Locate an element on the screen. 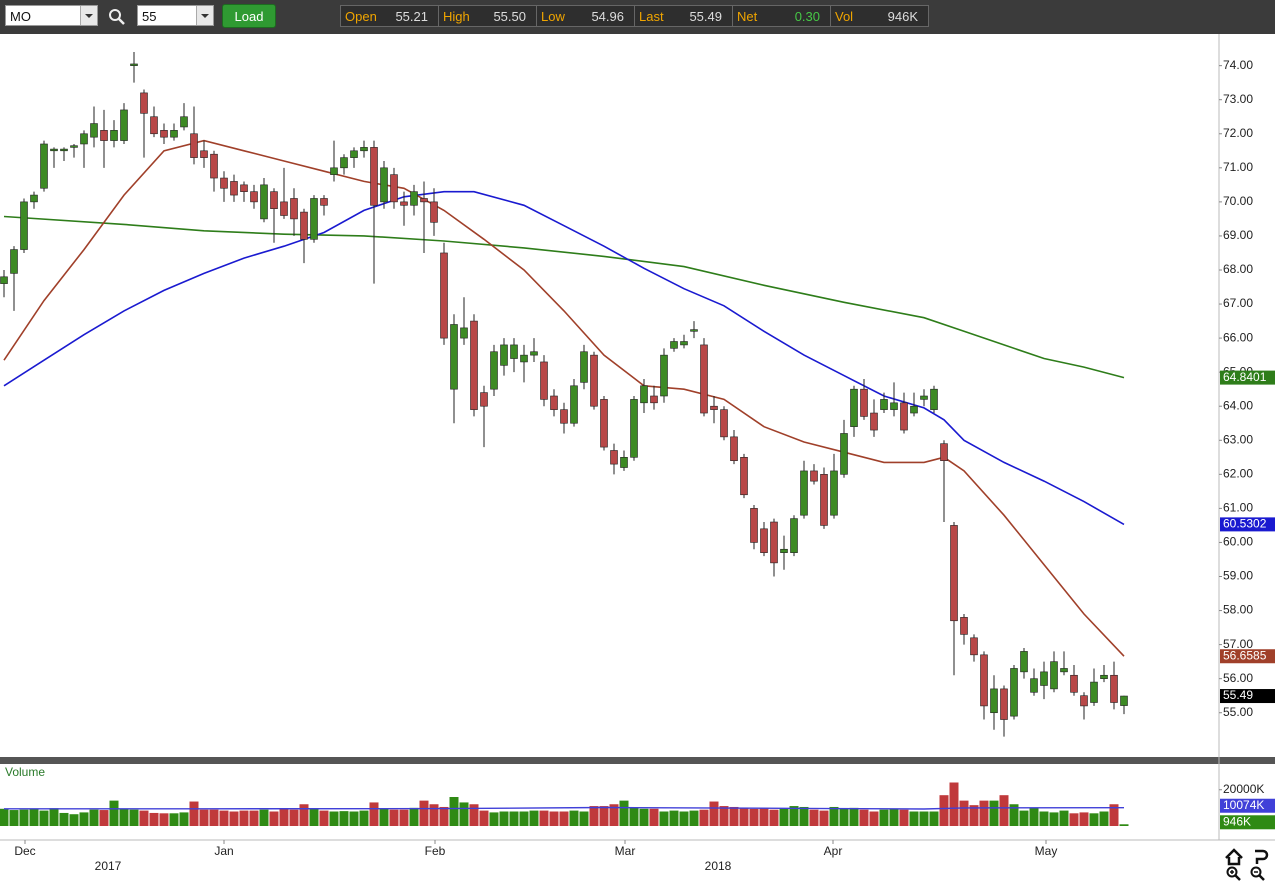 This screenshot has width=1275, height=883. y-tick-label: 72.00 is located at coordinates (1238, 133).